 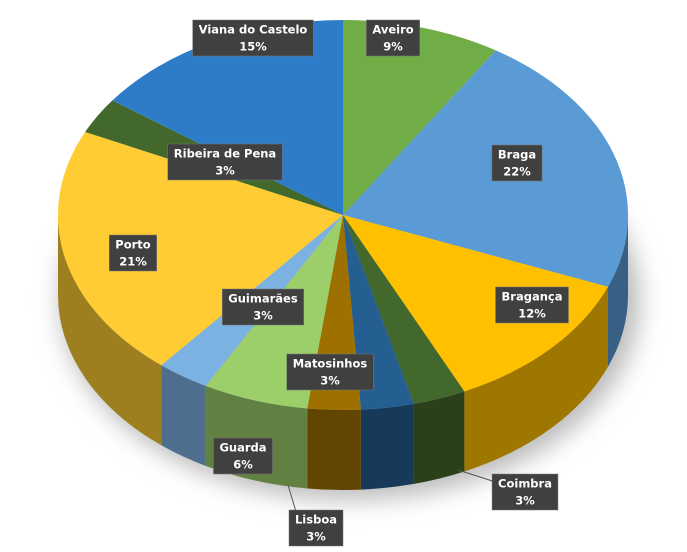 I want to click on label-name: Lisboa, so click(x=316, y=520).